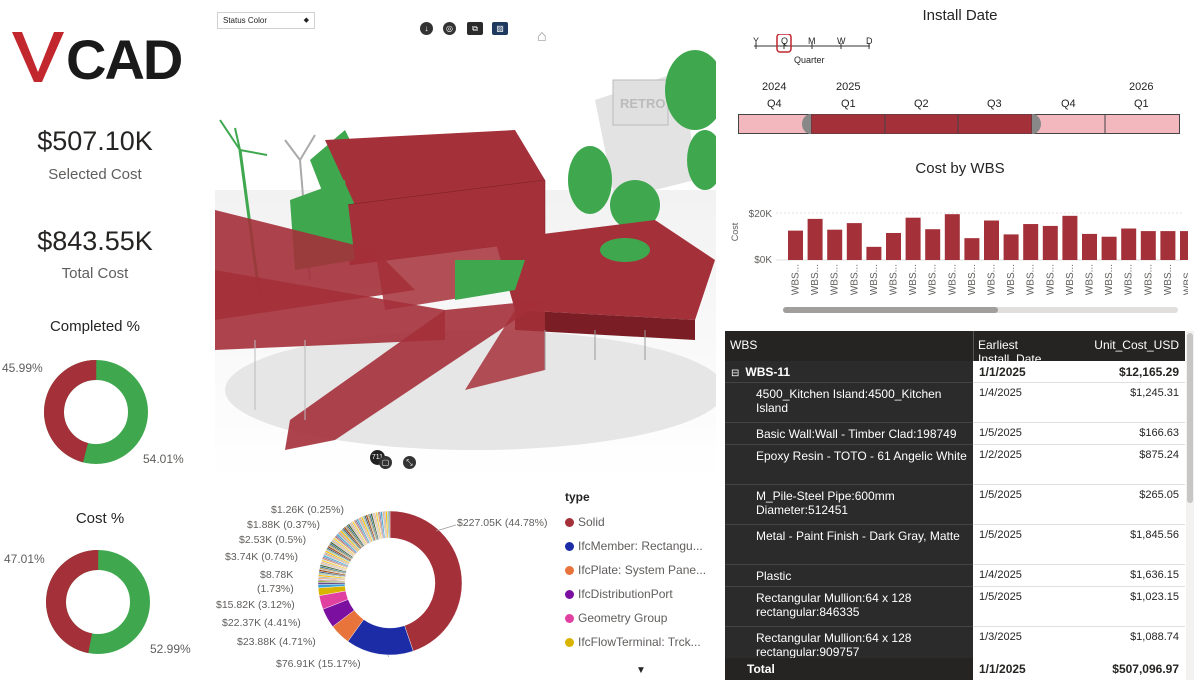 The width and height of the screenshot is (1200, 684). What do you see at coordinates (841, 41) in the screenshot?
I see `granularity-w: W` at bounding box center [841, 41].